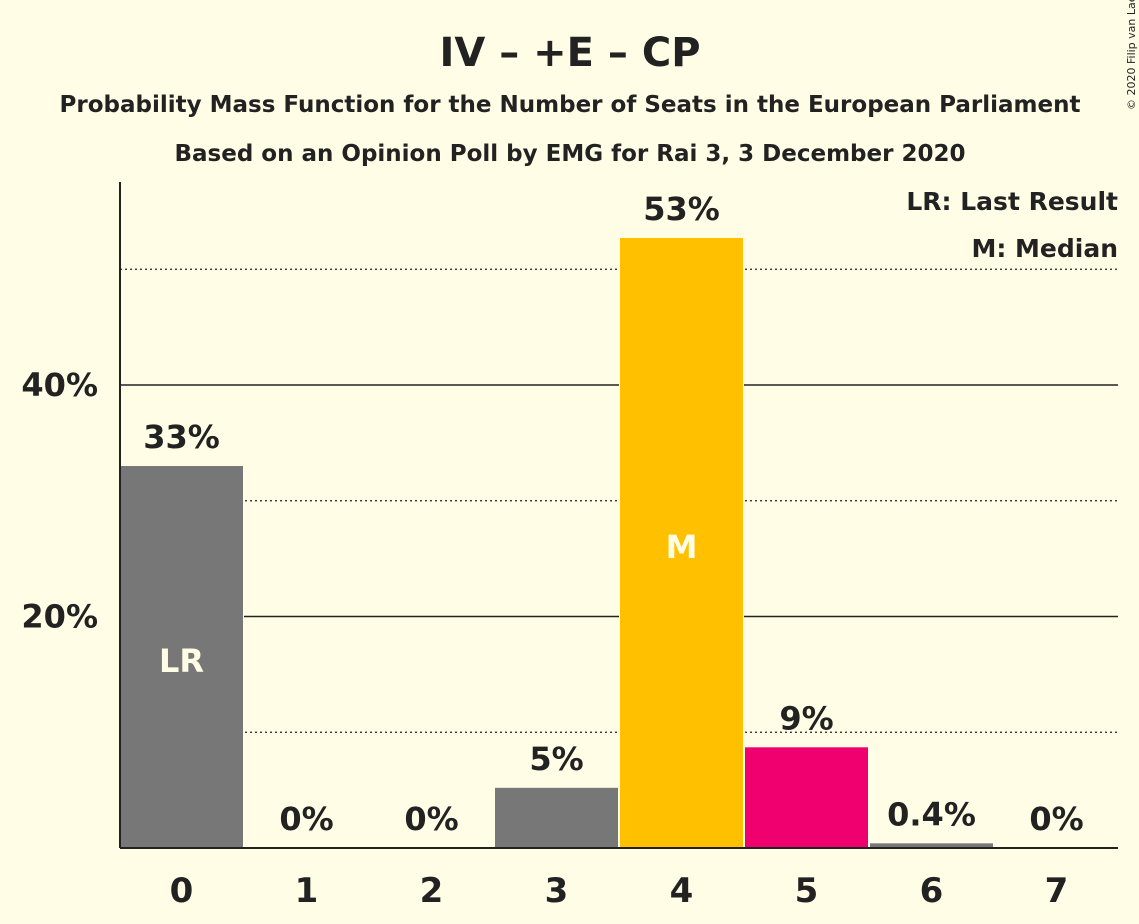 Image resolution: width=1139 pixels, height=924 pixels. Describe the element at coordinates (932, 891) in the screenshot. I see `x-tick-label: 6` at that location.